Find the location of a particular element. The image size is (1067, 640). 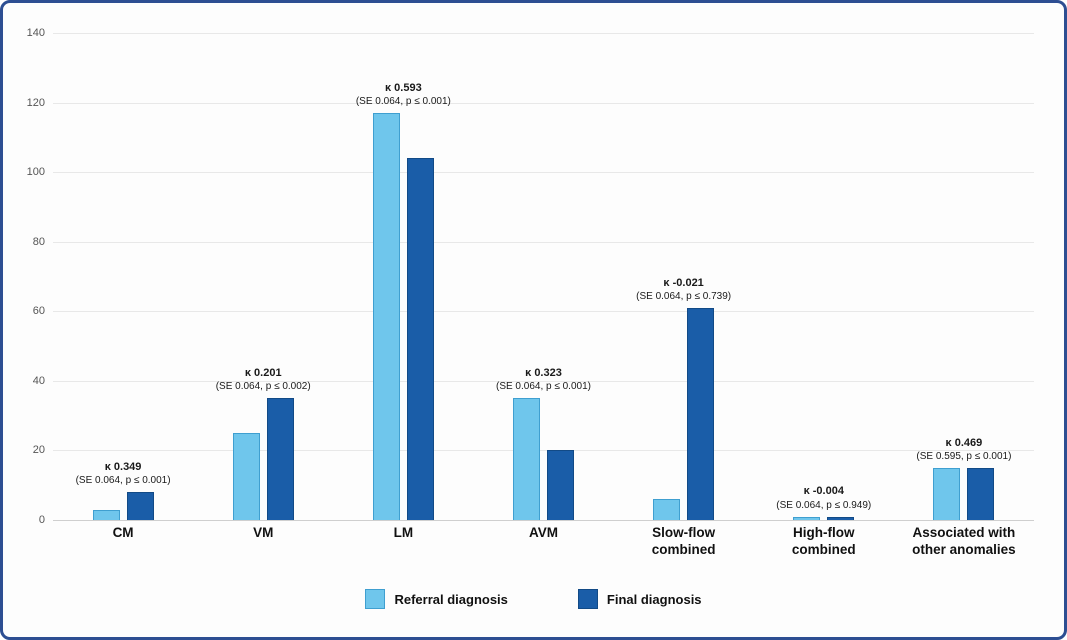

bar-group: κ 0.469 (SE 0.595, p ≤ 0.001) is located at coordinates (964, 276).